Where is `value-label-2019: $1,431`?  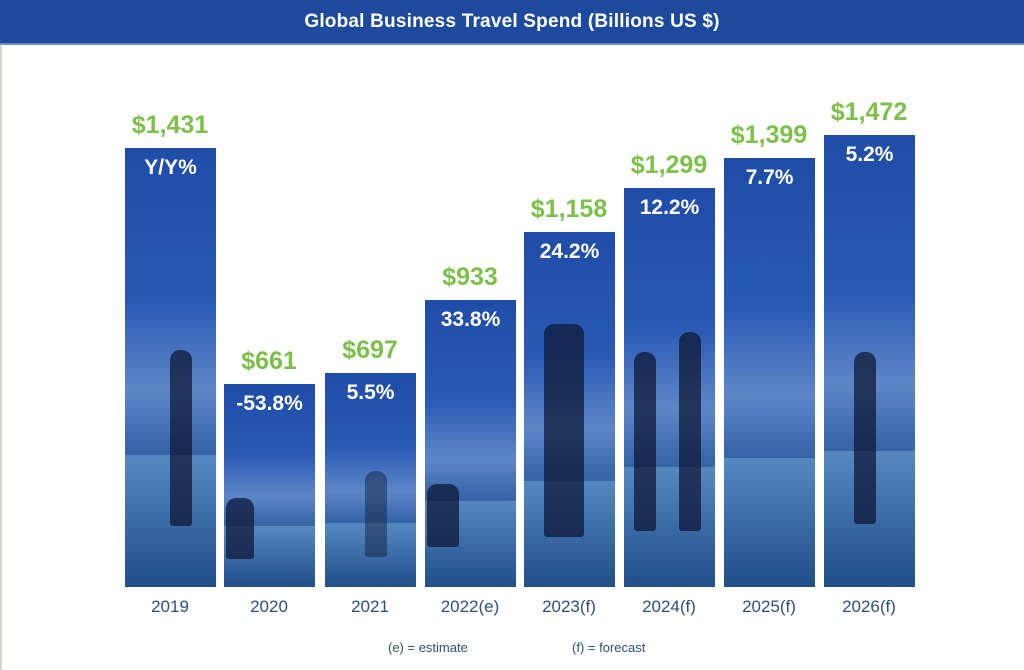
value-label-2019: $1,431 is located at coordinates (170, 125).